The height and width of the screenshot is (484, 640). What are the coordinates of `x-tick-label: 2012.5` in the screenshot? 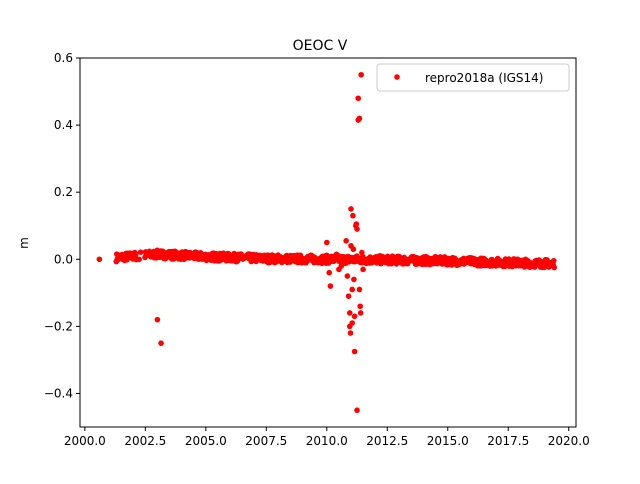 It's located at (387, 441).